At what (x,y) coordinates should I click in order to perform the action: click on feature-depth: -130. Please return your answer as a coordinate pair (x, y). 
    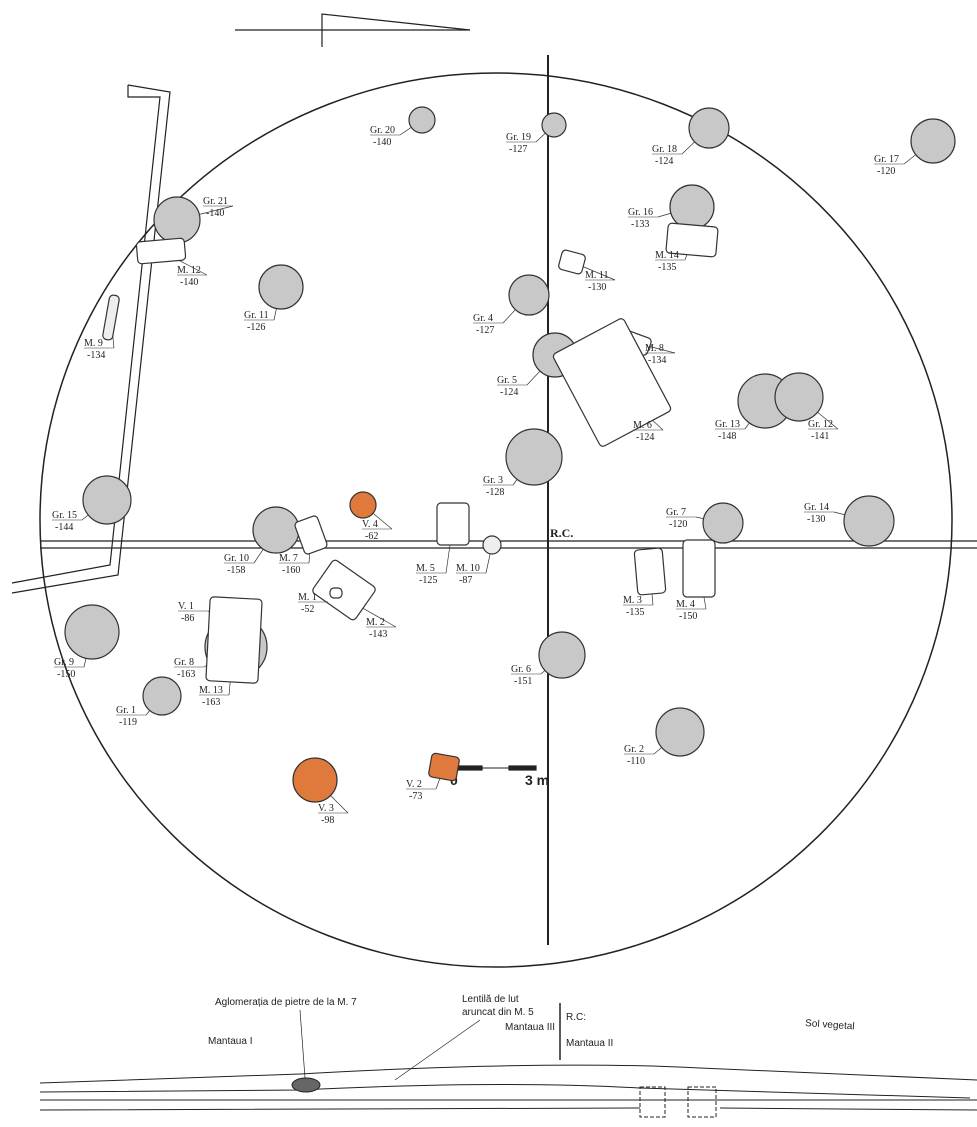
    Looking at the image, I should click on (597, 287).